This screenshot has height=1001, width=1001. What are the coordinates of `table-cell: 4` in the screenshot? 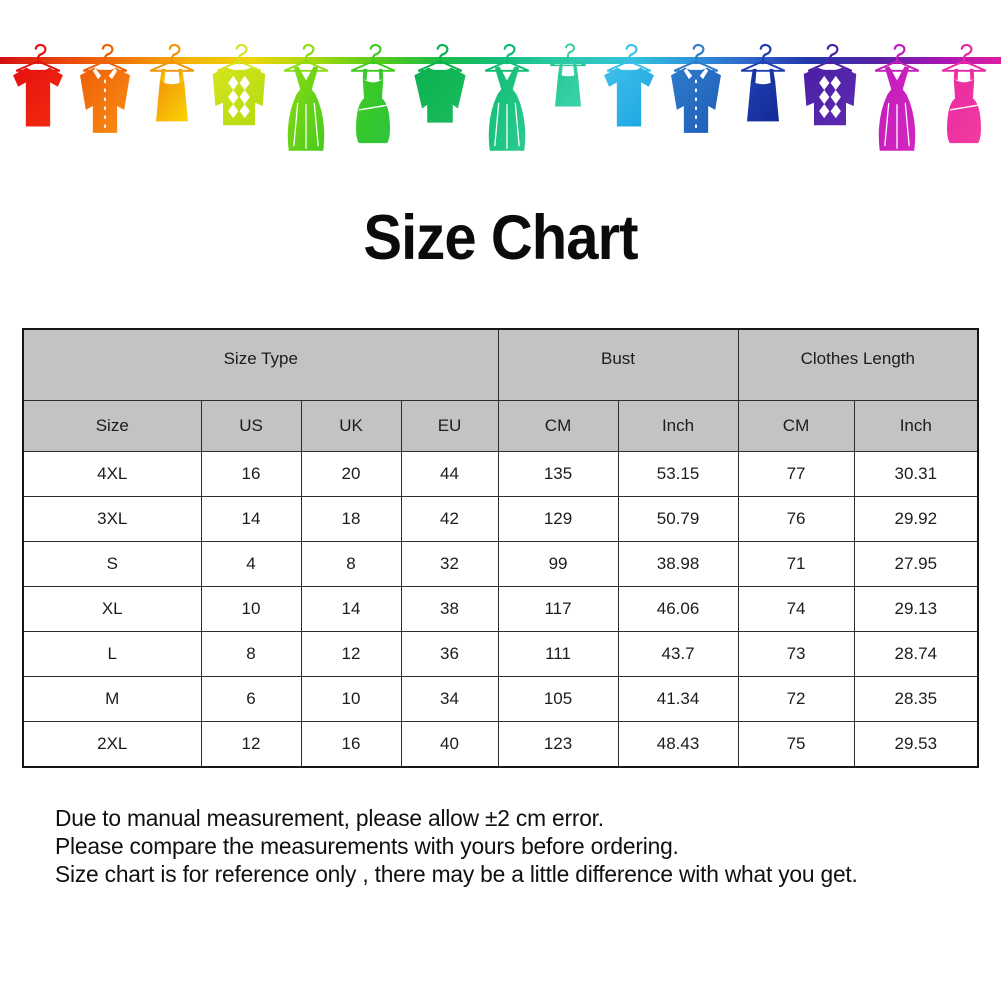 It's located at (251, 564).